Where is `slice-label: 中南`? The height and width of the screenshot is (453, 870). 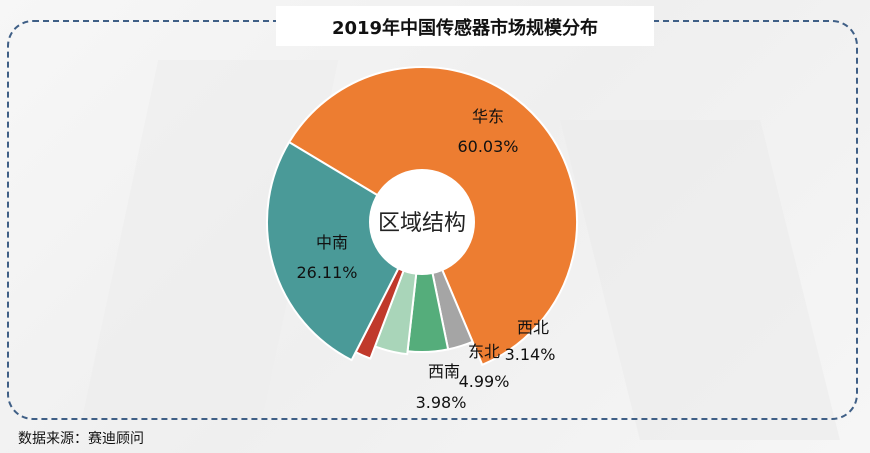
slice-label: 中南 is located at coordinates (332, 242).